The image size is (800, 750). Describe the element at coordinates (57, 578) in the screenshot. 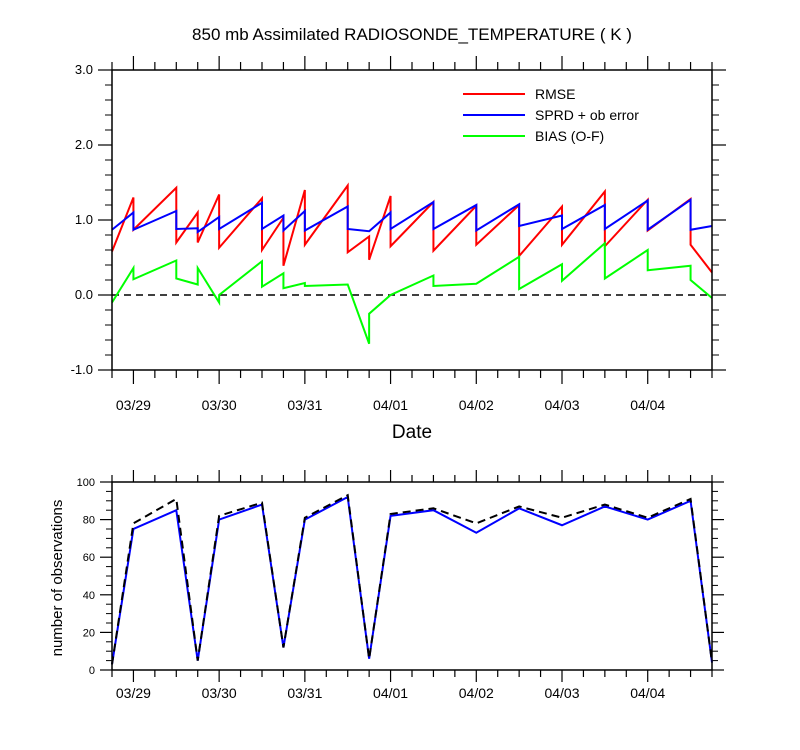

I see `y-axis-label: number of observations` at that location.